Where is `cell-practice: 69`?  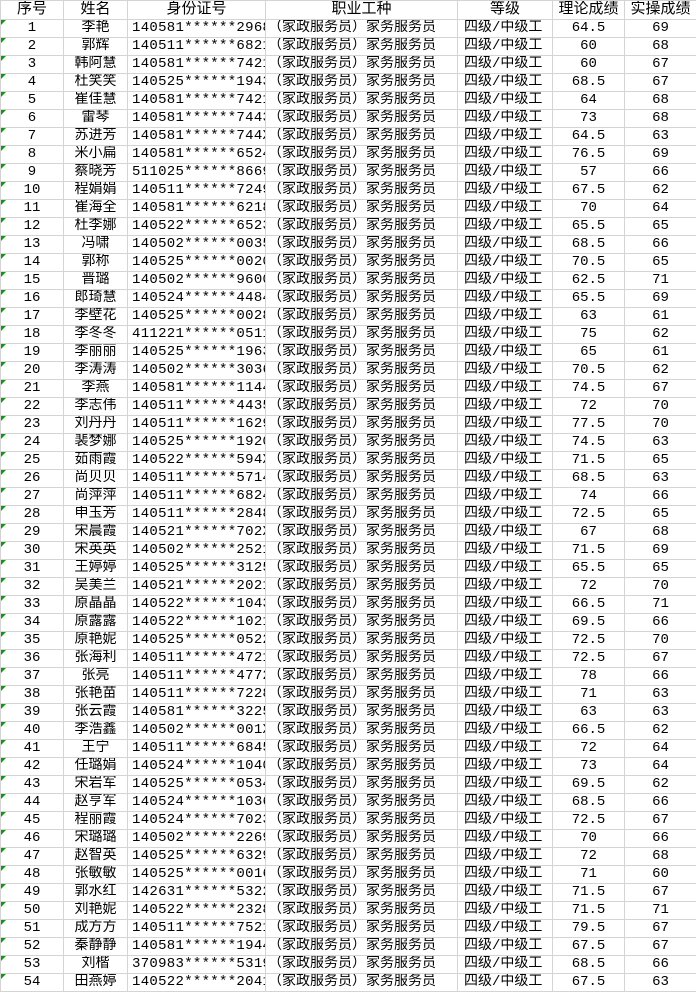
cell-practice: 69 is located at coordinates (660, 155).